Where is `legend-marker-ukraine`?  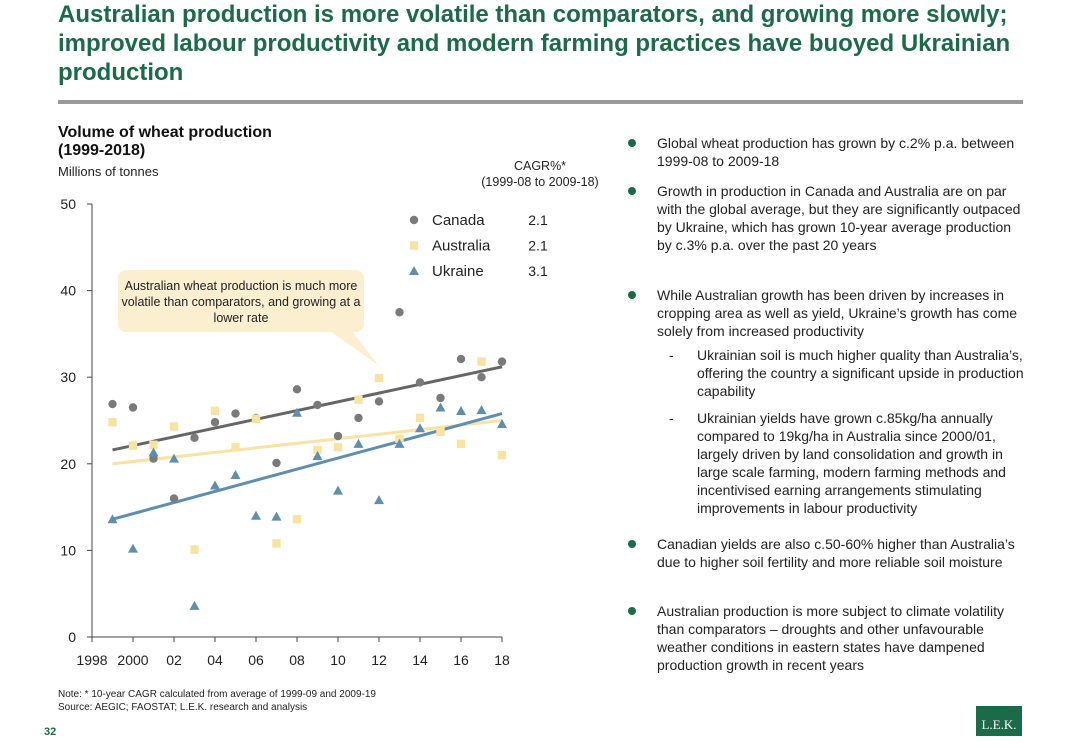 legend-marker-ukraine is located at coordinates (414, 270).